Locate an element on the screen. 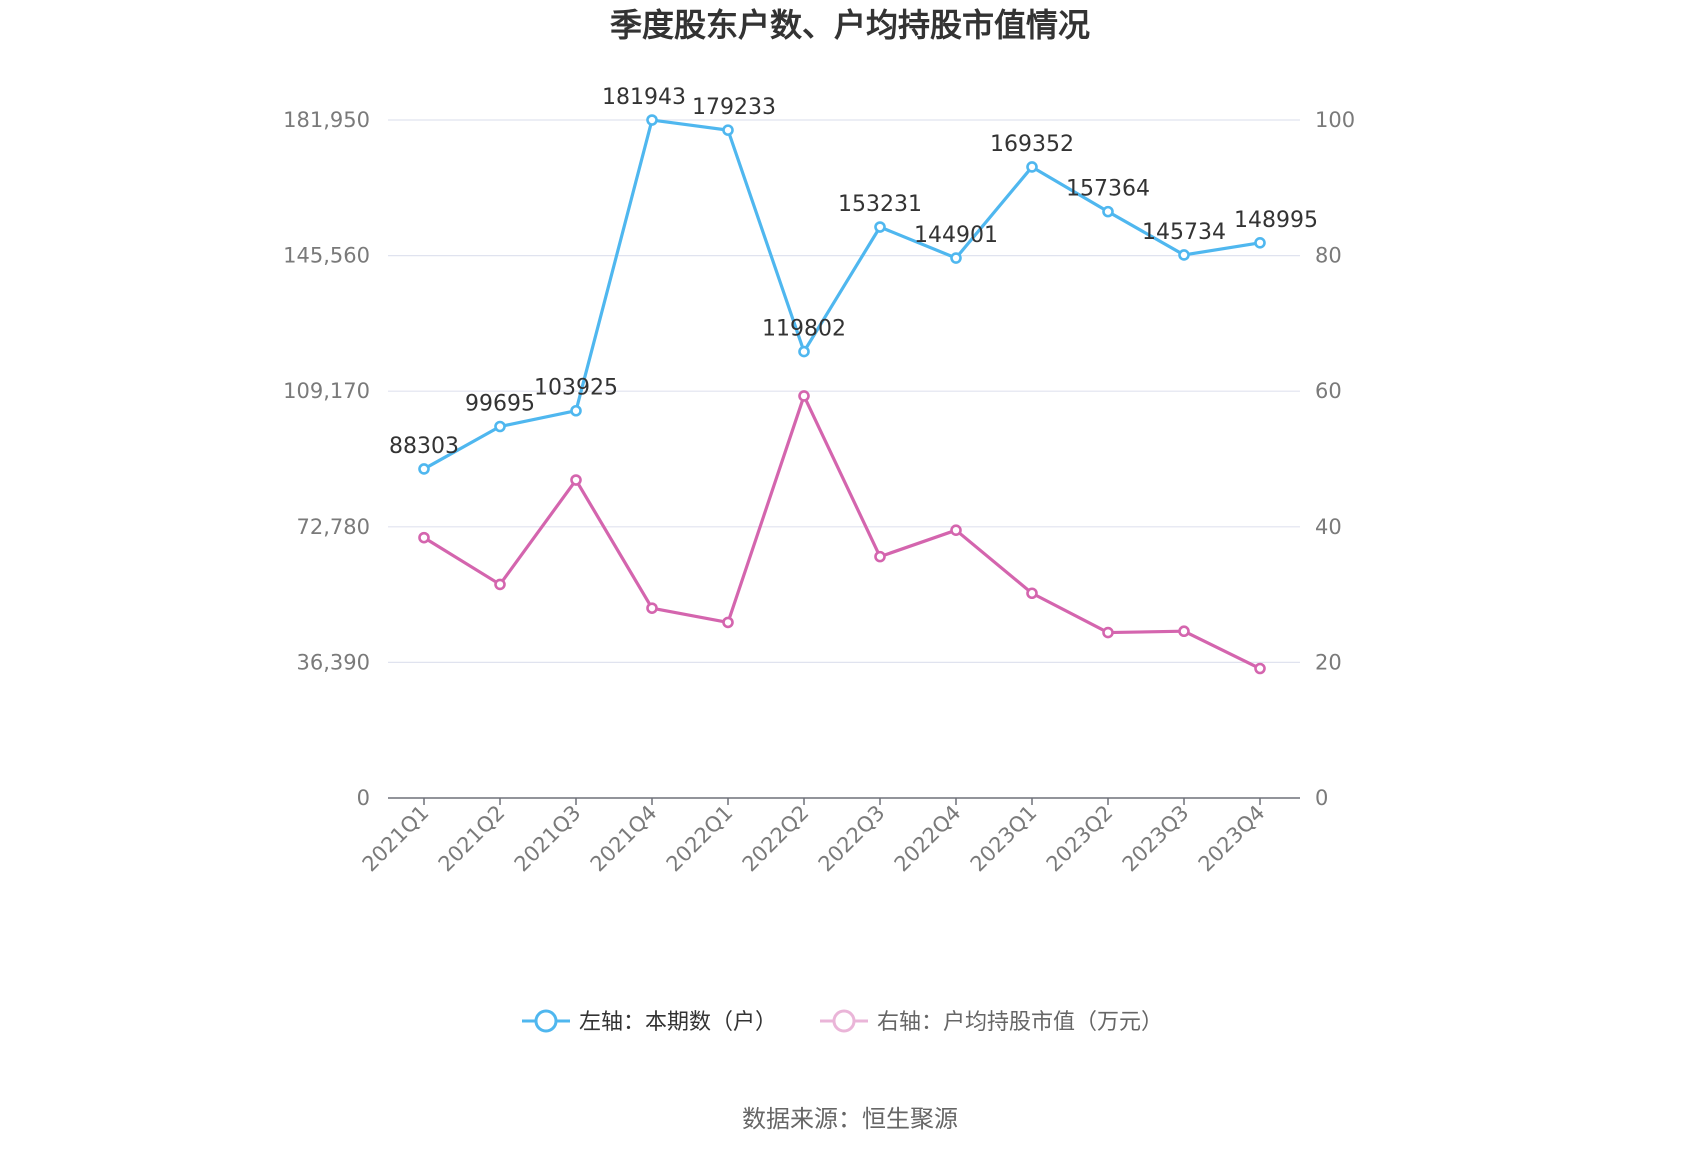 The image size is (1700, 1150). right-y-tick-label: 60 is located at coordinates (1328, 391).